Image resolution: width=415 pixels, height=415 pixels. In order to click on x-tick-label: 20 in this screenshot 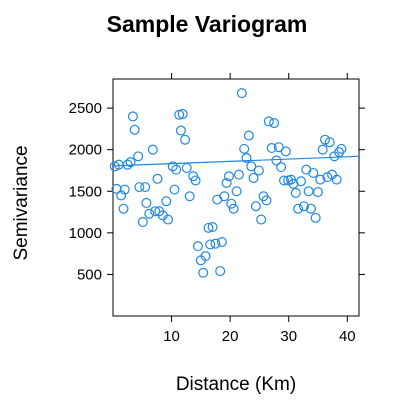, I will do `click(230, 336)`.